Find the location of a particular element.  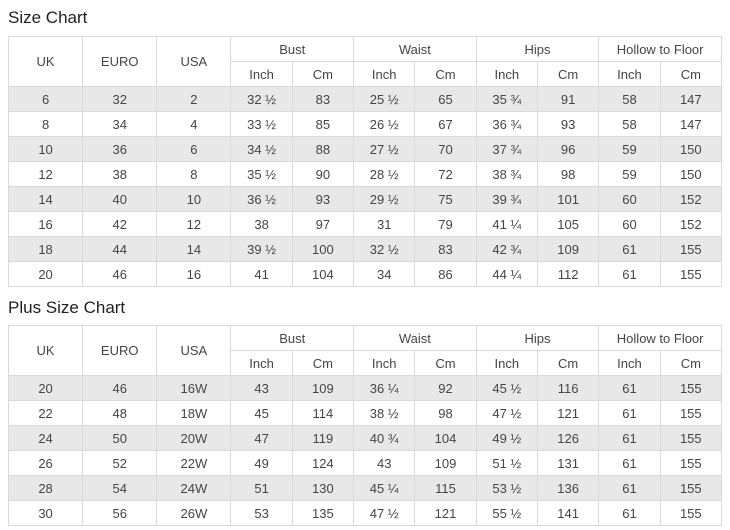

cell-uk: 28 is located at coordinates (45, 488).